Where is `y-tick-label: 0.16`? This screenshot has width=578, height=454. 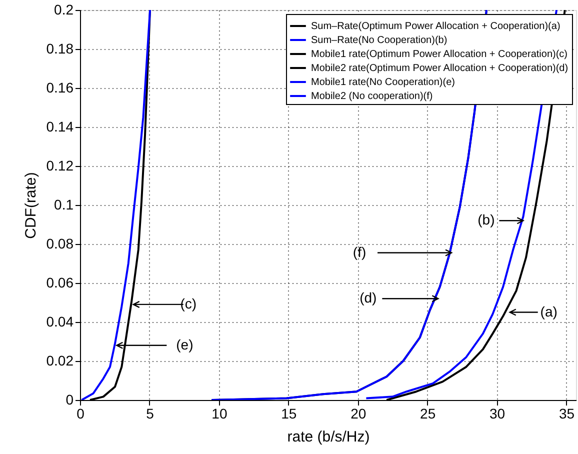
y-tick-label: 0.16 is located at coordinates (60, 88).